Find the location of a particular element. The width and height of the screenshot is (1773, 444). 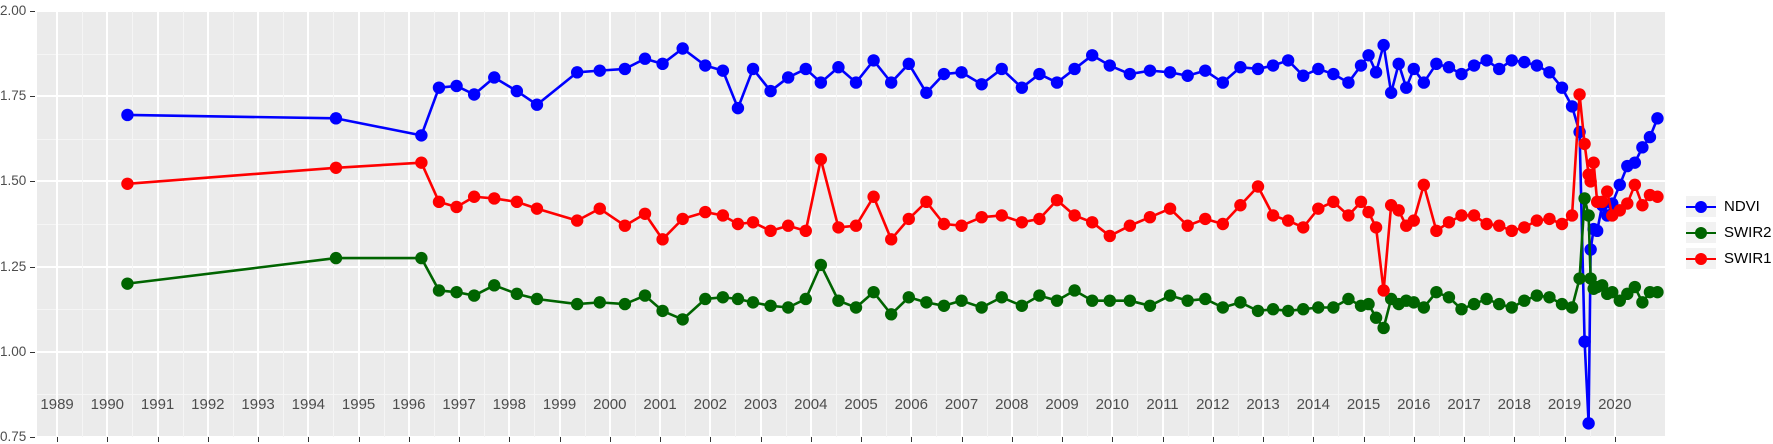

x-axis-tick-label: 1993 is located at coordinates (258, 404).